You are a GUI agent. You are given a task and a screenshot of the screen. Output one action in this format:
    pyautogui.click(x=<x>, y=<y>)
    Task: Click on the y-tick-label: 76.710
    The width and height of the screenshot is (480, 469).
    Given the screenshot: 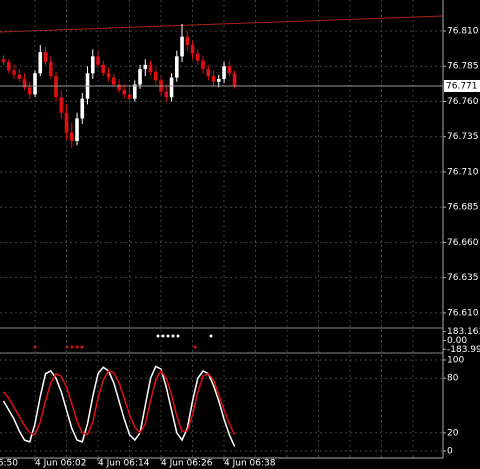 What is the action you would take?
    pyautogui.click(x=463, y=172)
    